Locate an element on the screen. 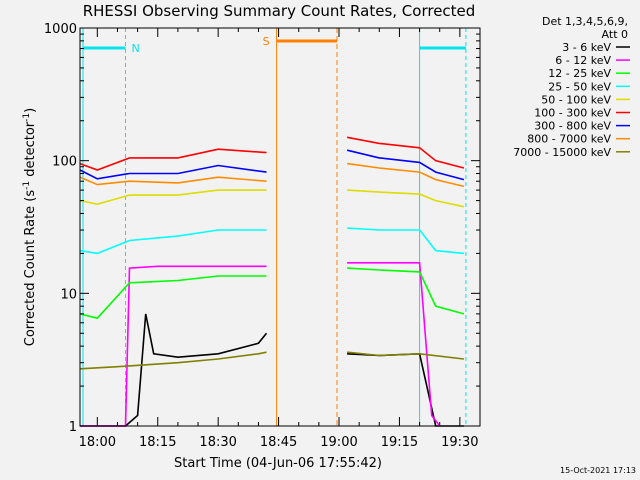 The width and height of the screenshot is (640, 480). x-tick-label: 19:15 is located at coordinates (399, 442).